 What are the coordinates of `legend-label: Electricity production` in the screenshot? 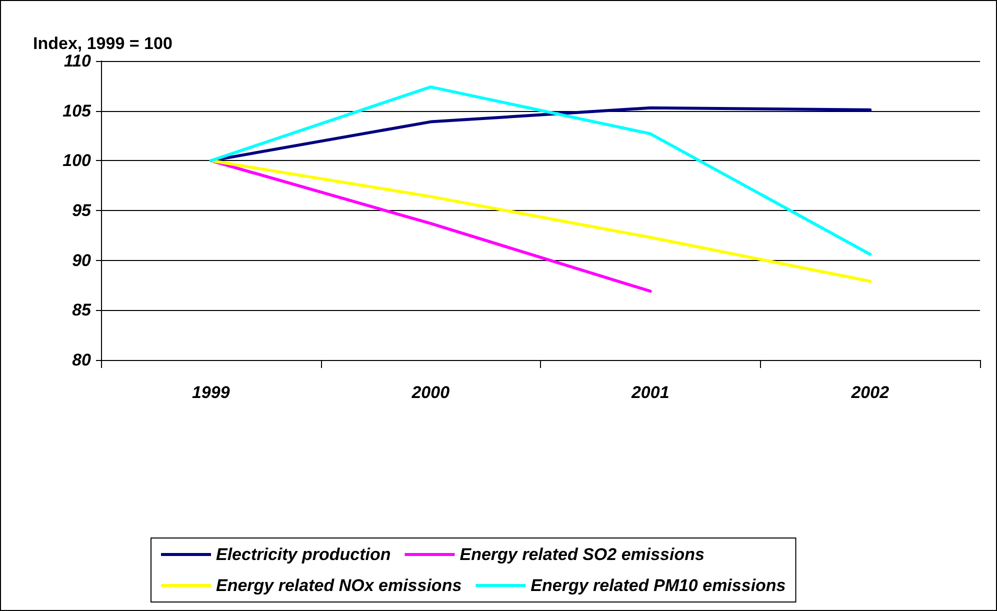 It's located at (303, 554).